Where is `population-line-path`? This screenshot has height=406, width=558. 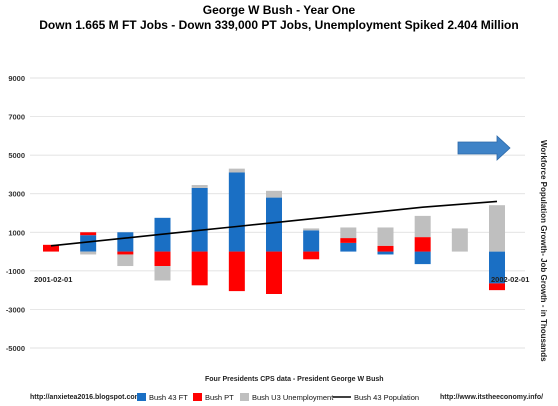 population-line-path is located at coordinates (274, 223).